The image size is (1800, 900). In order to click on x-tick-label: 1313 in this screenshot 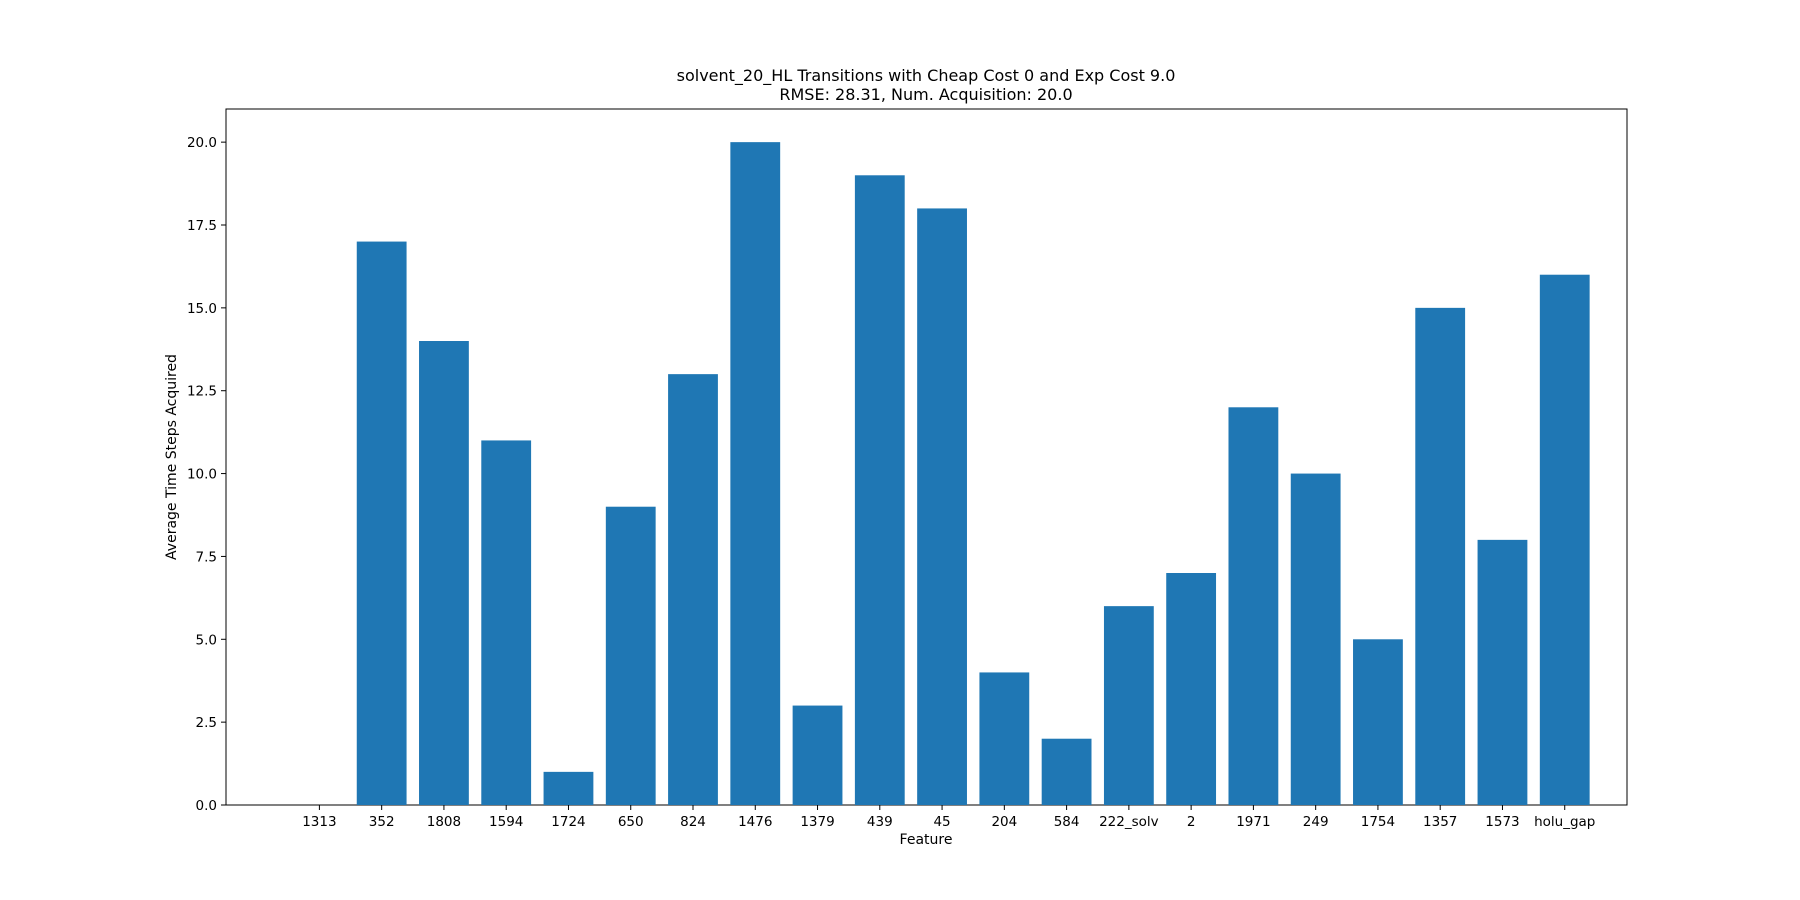, I will do `click(319, 822)`.